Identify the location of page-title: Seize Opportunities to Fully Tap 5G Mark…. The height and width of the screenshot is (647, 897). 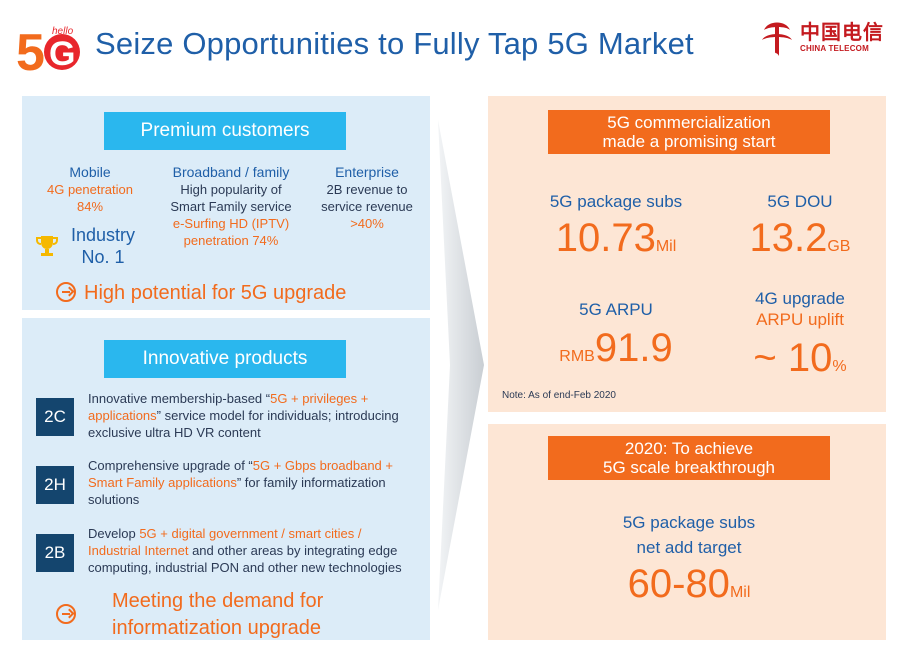
(394, 43).